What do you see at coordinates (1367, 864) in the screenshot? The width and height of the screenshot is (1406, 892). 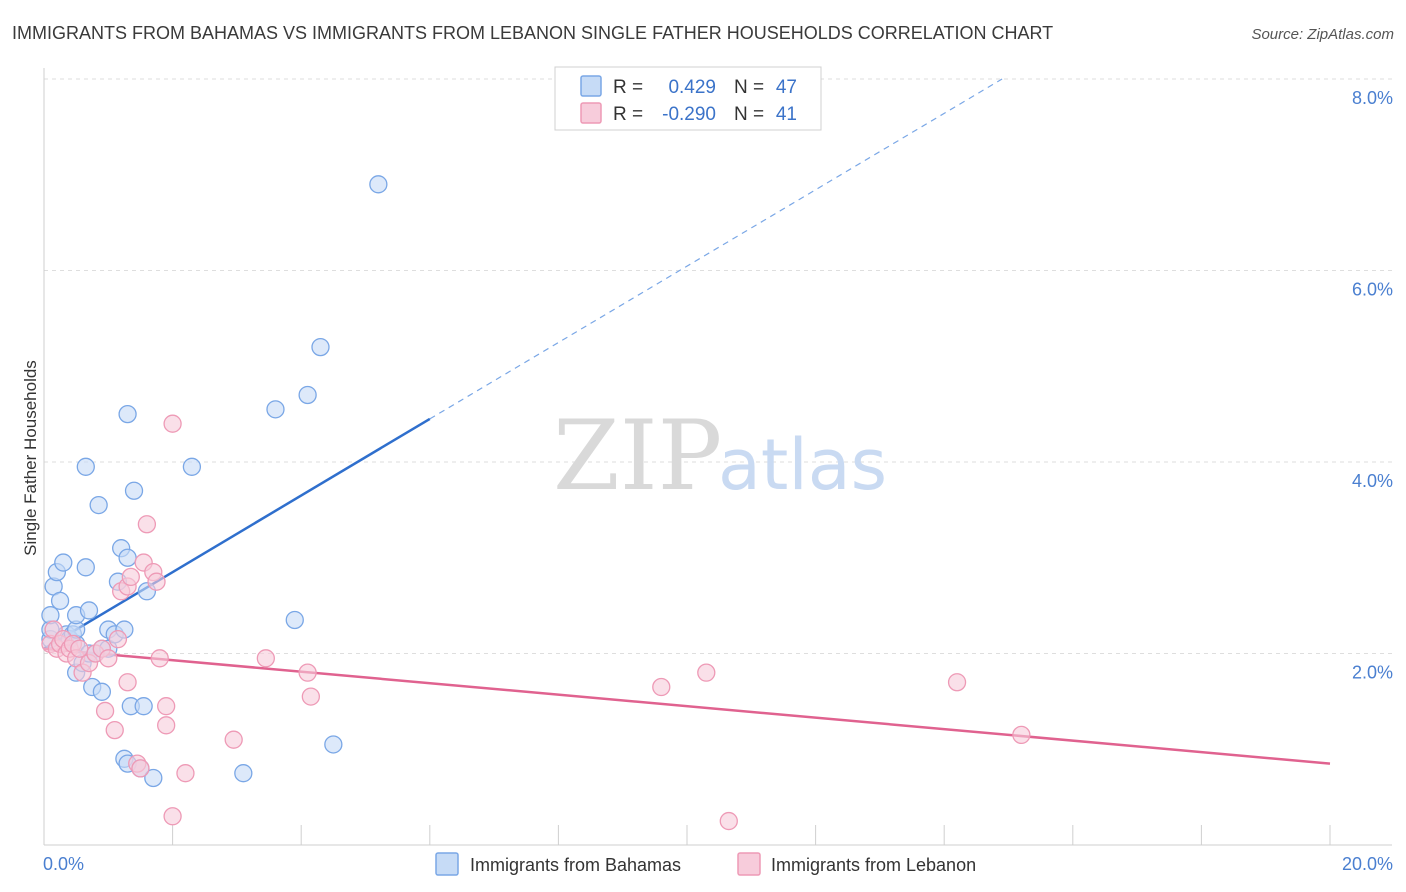 I see `x-tick-max: 20.0%` at bounding box center [1367, 864].